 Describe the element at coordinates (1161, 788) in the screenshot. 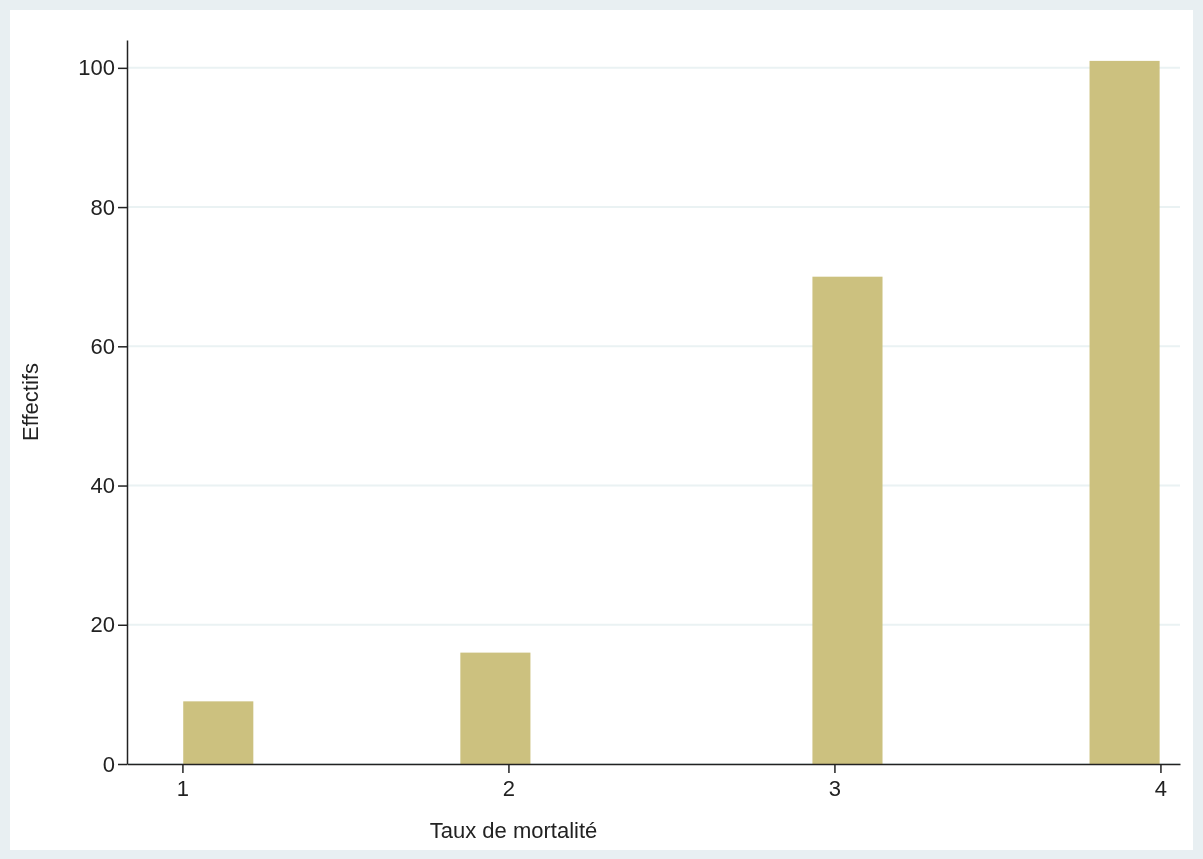

I see `x-tick-label: 4` at that location.